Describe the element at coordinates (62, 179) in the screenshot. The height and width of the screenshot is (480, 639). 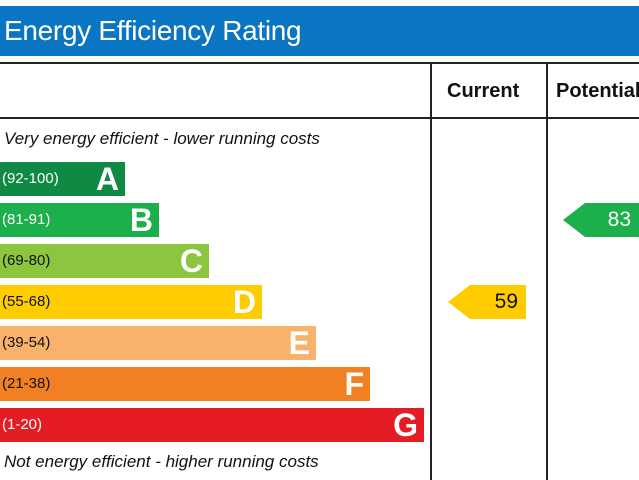
I see `band-a: (92-100) A` at that location.